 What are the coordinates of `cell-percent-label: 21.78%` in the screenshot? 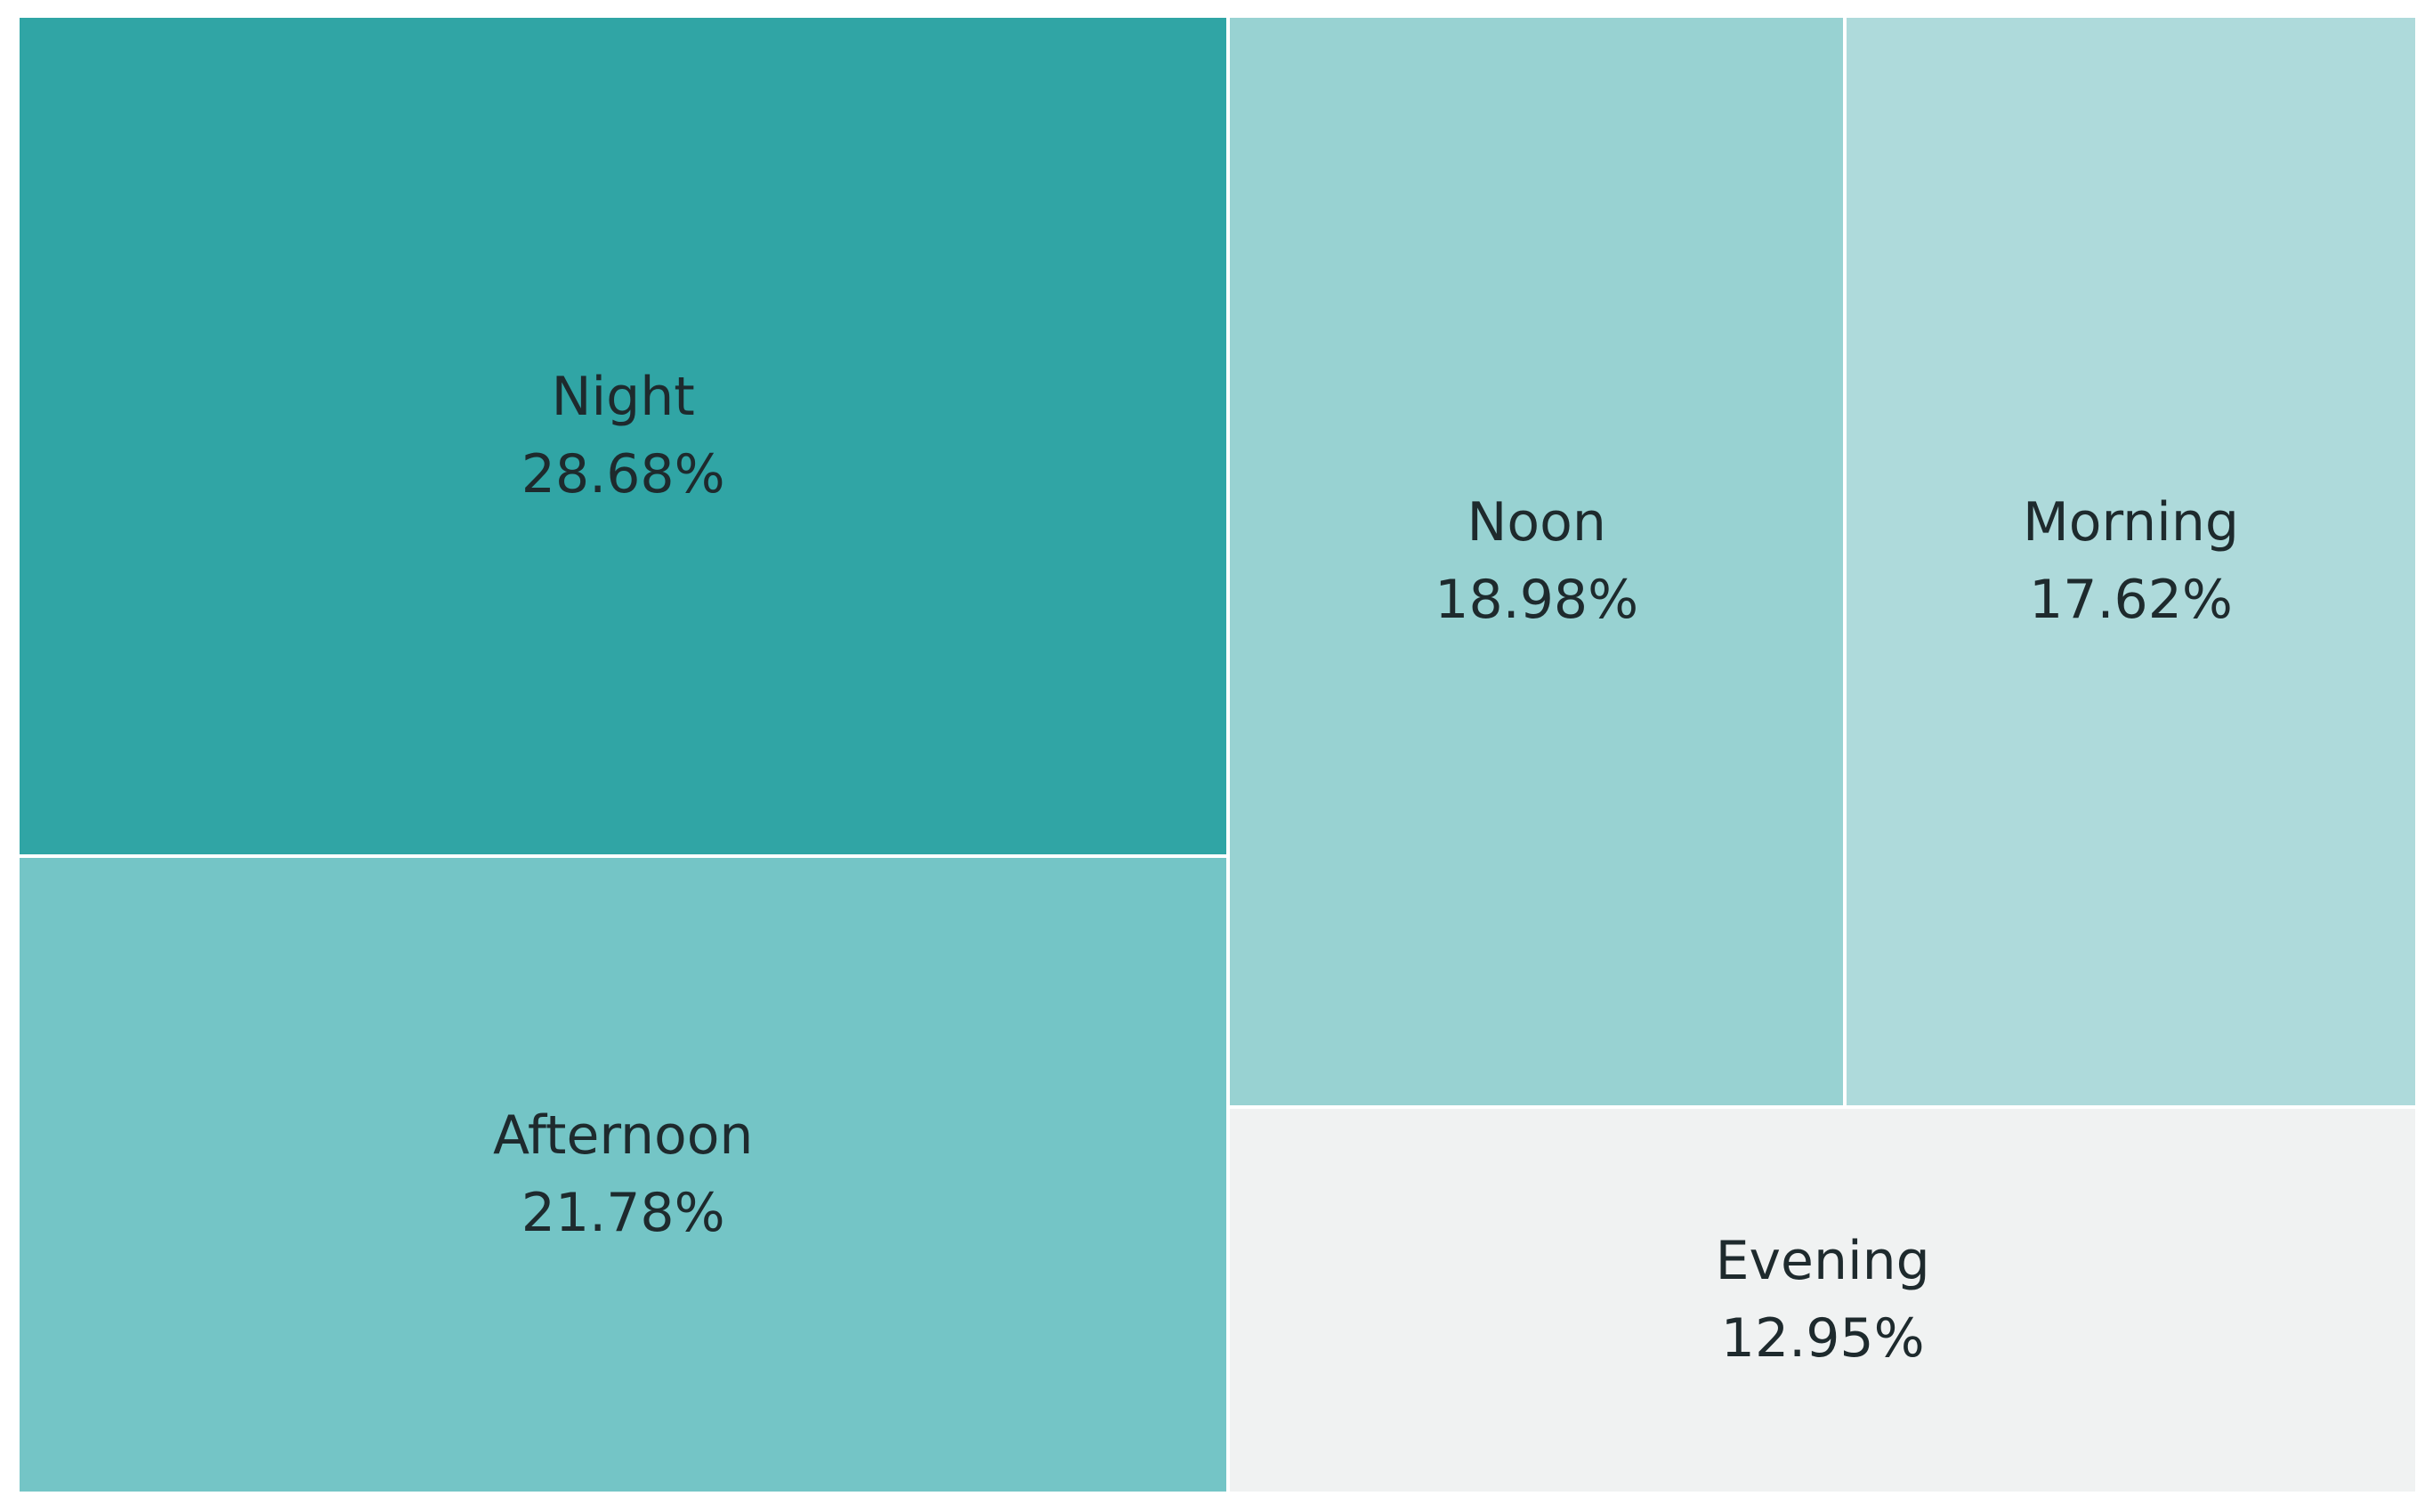 It's located at (623, 1212).